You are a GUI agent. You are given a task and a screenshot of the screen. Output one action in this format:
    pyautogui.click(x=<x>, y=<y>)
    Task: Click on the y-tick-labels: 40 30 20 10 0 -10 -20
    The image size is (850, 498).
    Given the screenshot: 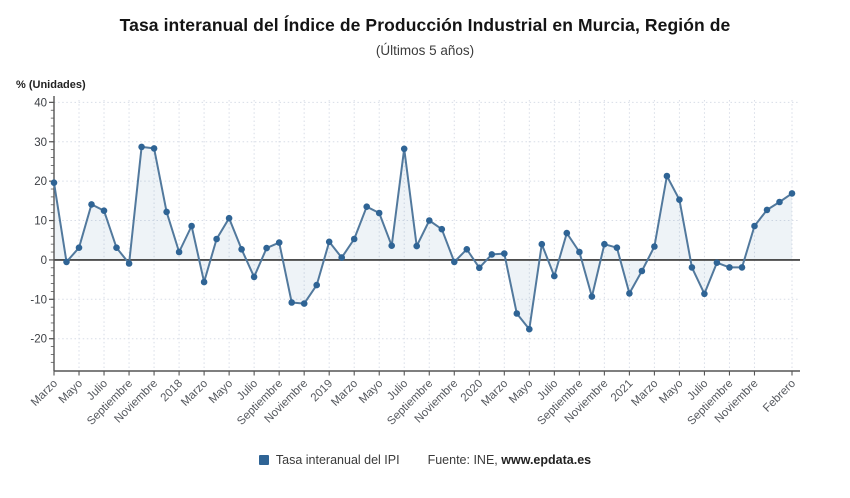 What is the action you would take?
    pyautogui.click(x=38, y=221)
    